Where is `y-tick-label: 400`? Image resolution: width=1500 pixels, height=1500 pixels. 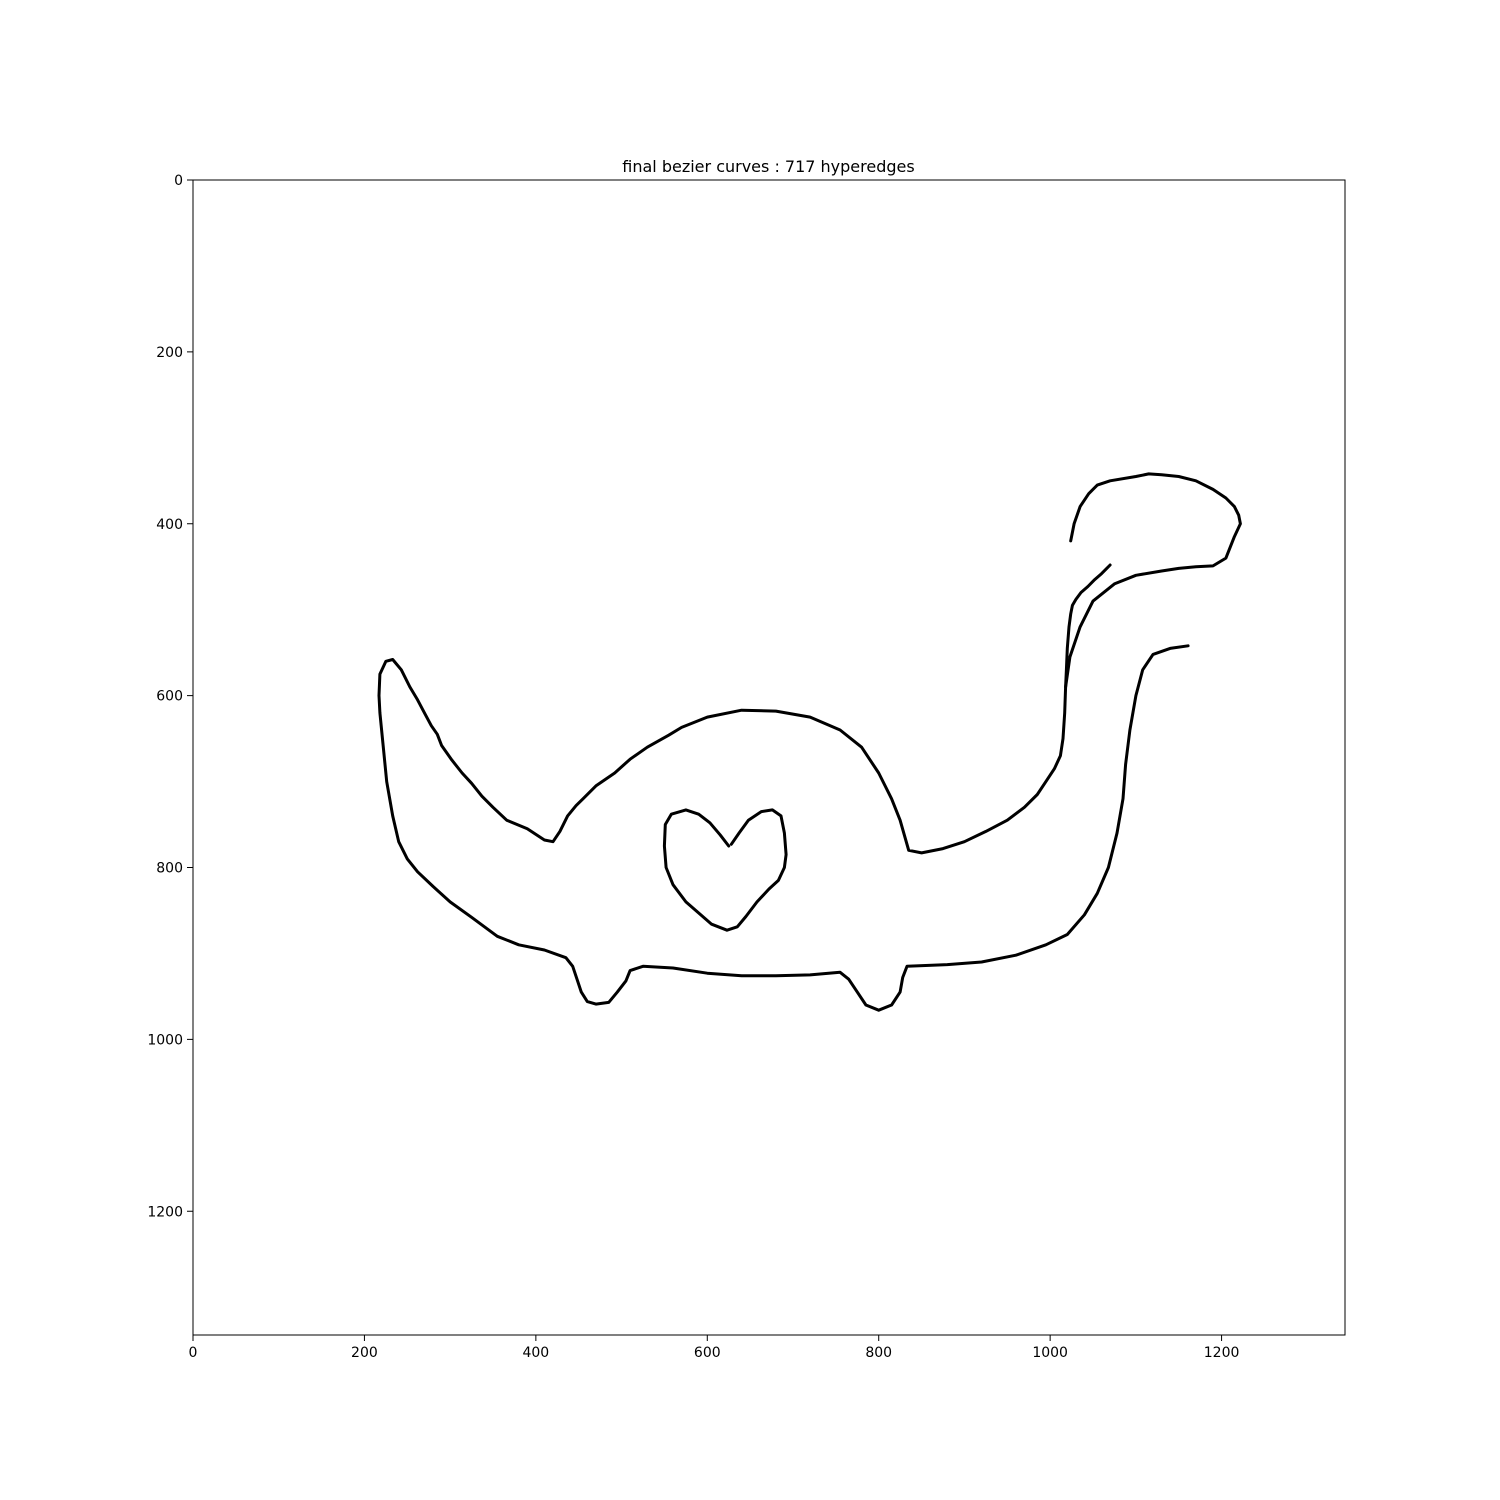
y-tick-label: 400 is located at coordinates (169, 525).